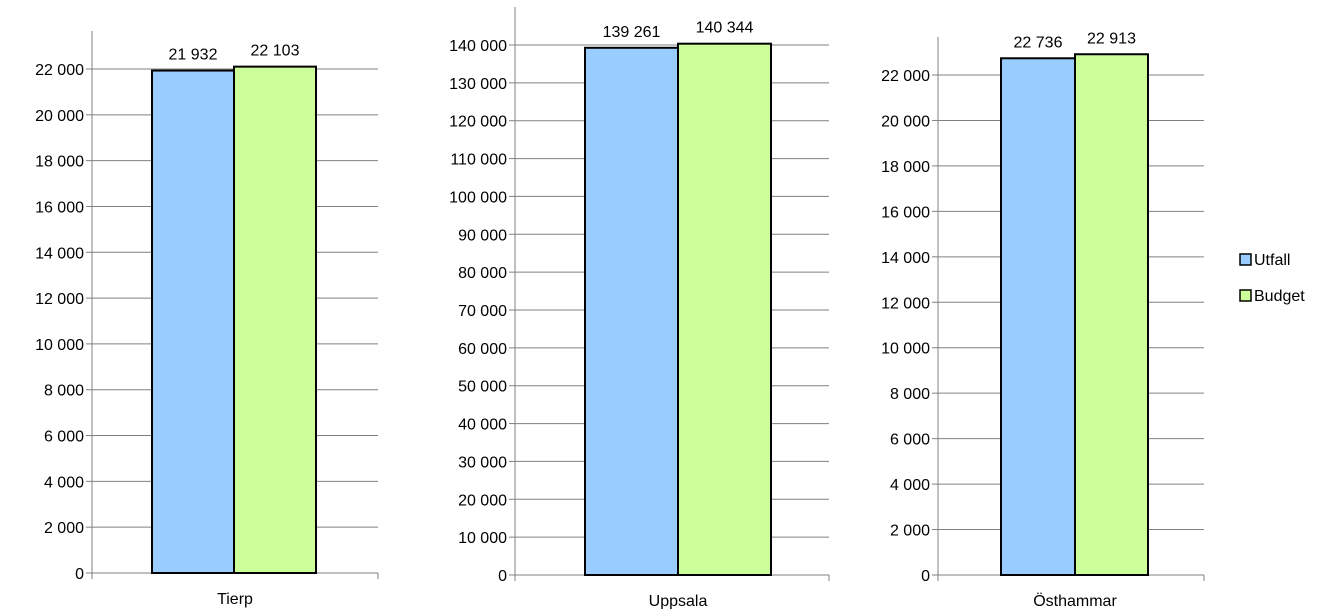  What do you see at coordinates (725, 28) in the screenshot?
I see `data-label-budget: 140 344` at bounding box center [725, 28].